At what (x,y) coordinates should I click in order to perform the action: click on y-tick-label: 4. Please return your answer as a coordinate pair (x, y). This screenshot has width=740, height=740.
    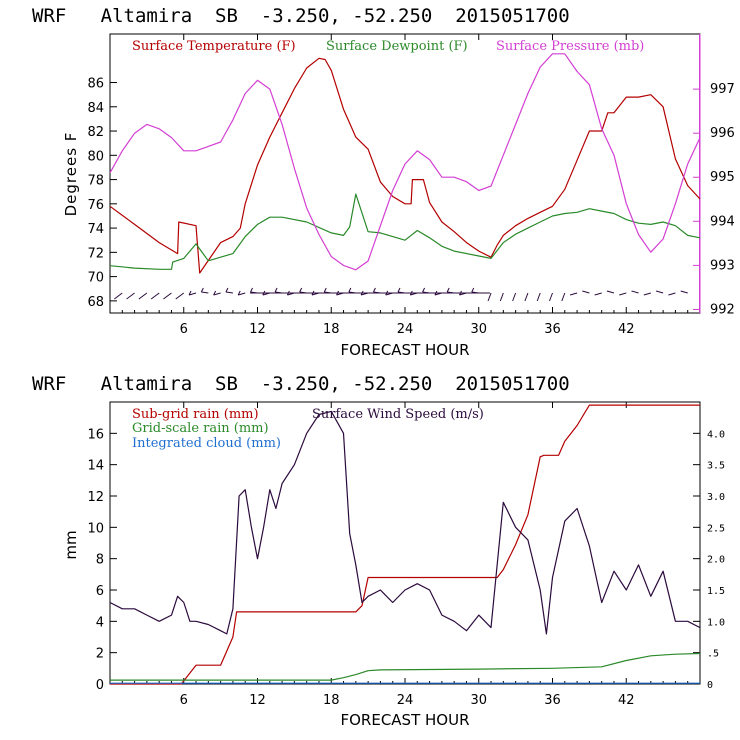
    Looking at the image, I should click on (100, 622).